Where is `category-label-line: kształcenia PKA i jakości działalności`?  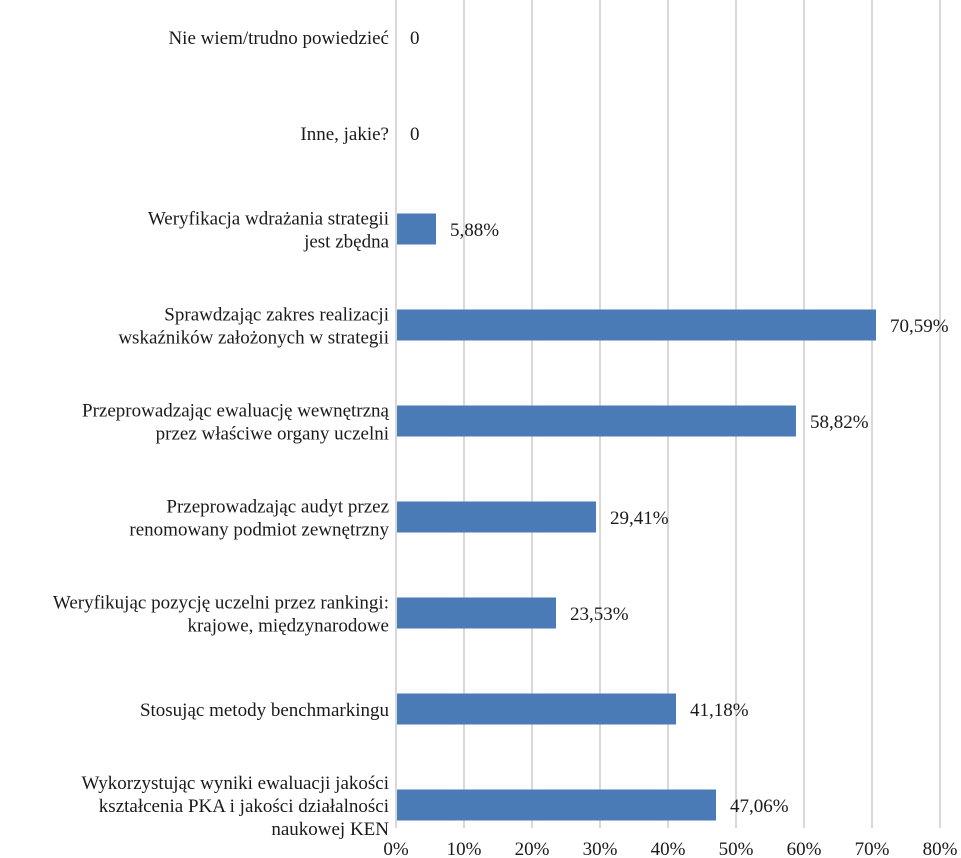
category-label-line: kształcenia PKA i jakości działalności is located at coordinates (244, 806).